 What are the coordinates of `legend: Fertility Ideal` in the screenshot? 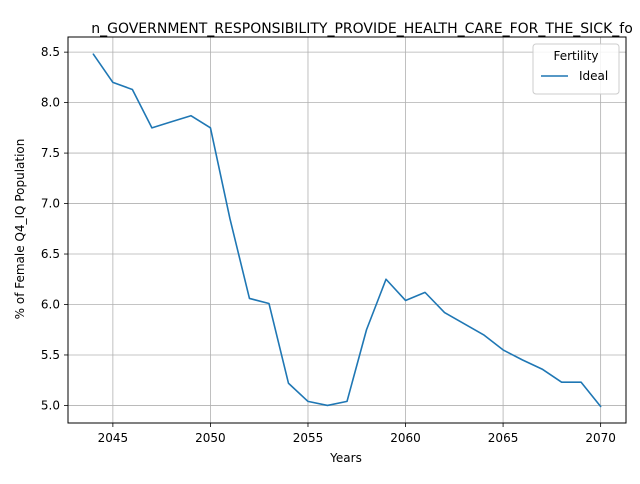 It's located at (576, 69).